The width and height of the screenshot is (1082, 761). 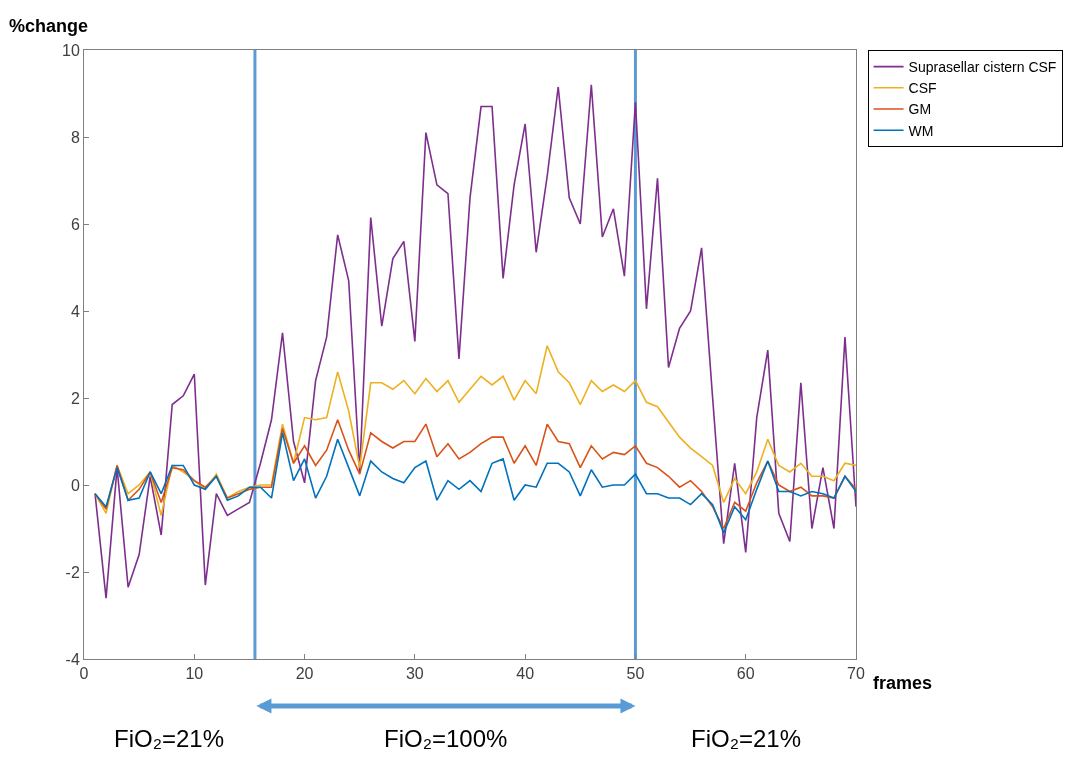 What do you see at coordinates (635, 674) in the screenshot?
I see `x-tick-label: 50` at bounding box center [635, 674].